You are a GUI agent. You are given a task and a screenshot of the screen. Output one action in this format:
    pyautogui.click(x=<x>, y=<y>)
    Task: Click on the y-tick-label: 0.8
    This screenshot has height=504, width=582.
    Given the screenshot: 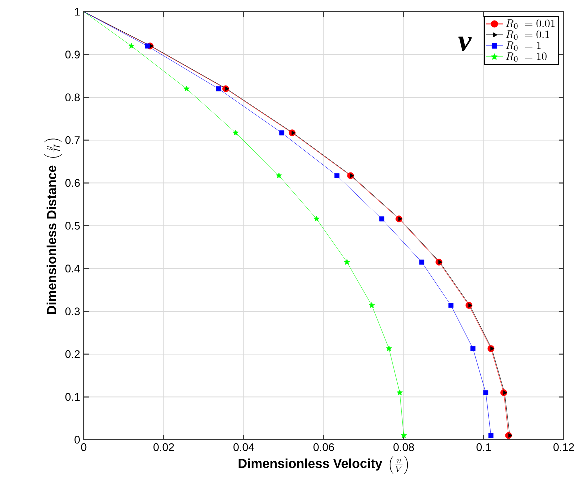 What is the action you would take?
    pyautogui.click(x=73, y=98)
    